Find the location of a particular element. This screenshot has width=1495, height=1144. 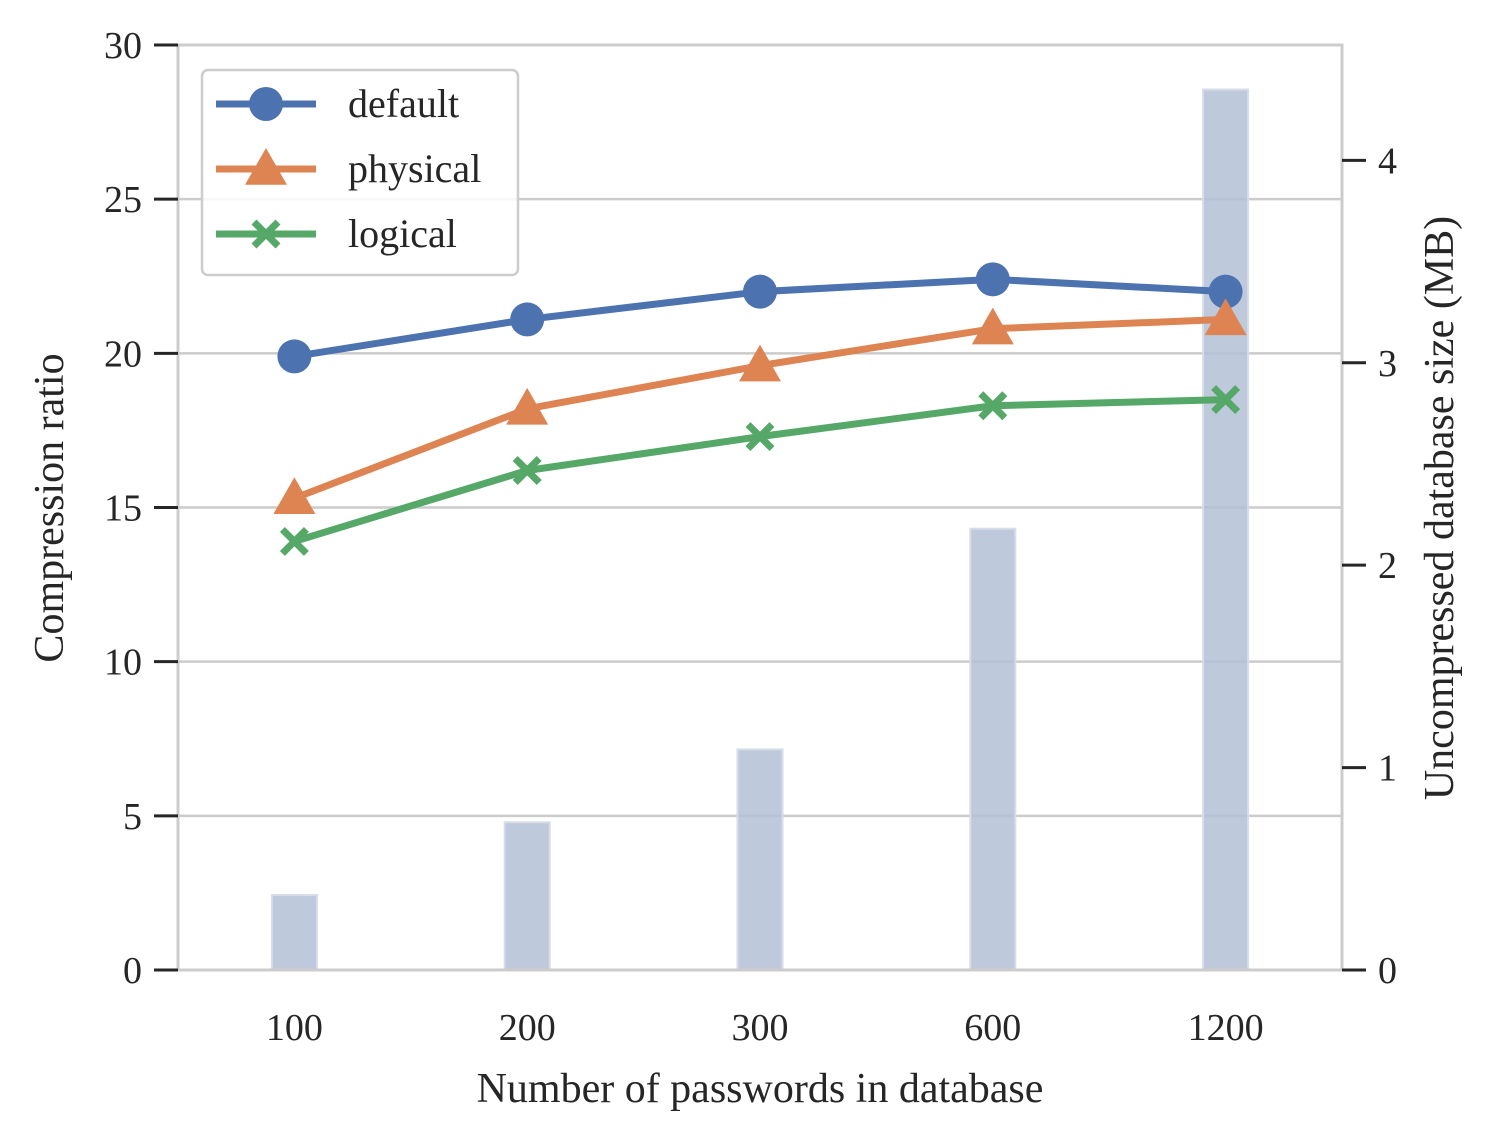

legend-entry: physical is located at coordinates (348, 168).